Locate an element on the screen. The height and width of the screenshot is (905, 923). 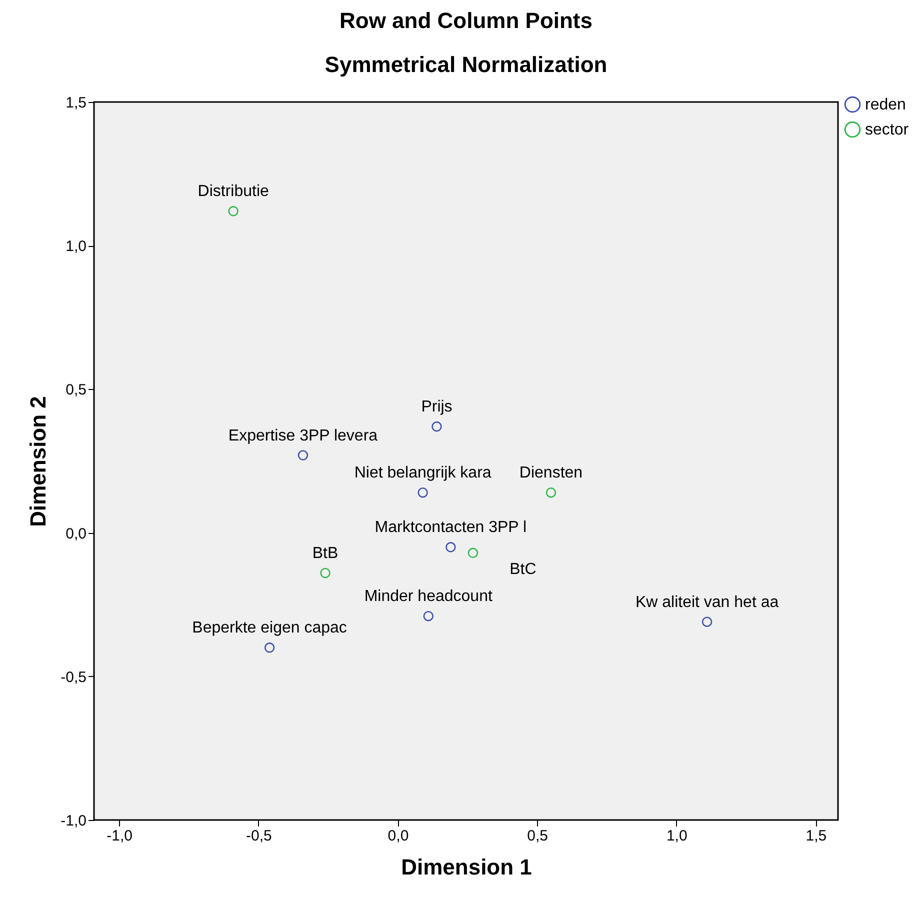
annotation: Marktcontacten 3PP l is located at coordinates (450, 527).